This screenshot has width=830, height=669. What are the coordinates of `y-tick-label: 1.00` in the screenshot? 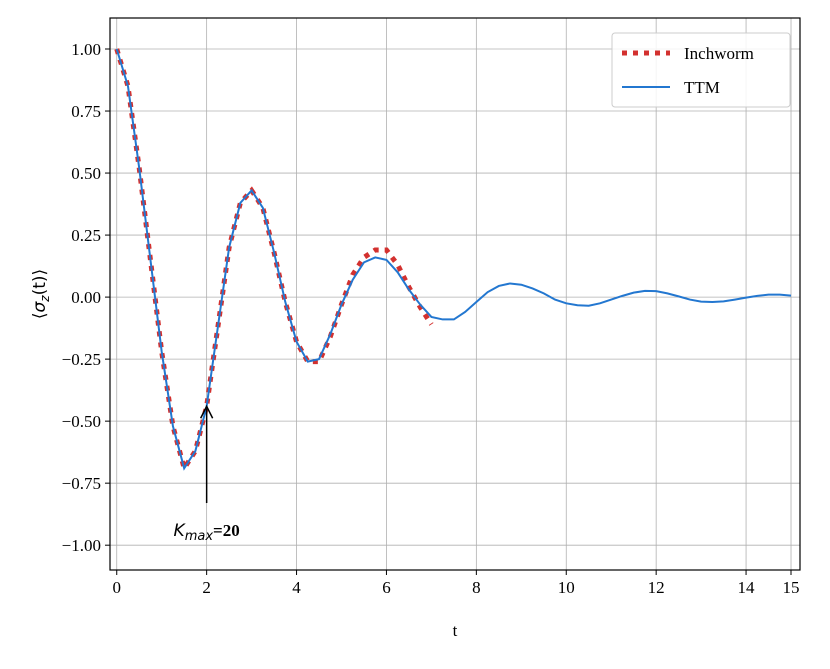 It's located at (86, 49).